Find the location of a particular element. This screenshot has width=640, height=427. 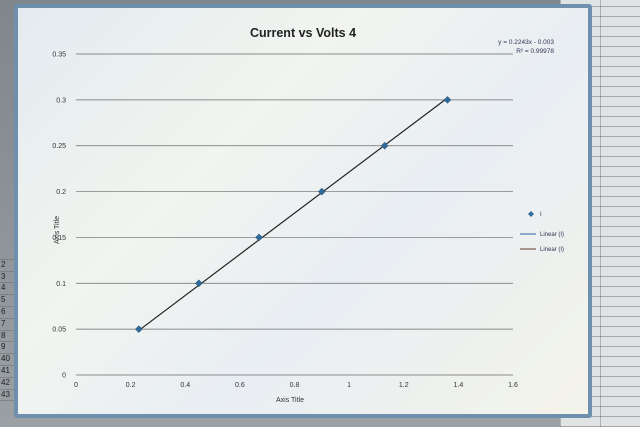

y-tick-label: 0.05 is located at coordinates (59, 330).